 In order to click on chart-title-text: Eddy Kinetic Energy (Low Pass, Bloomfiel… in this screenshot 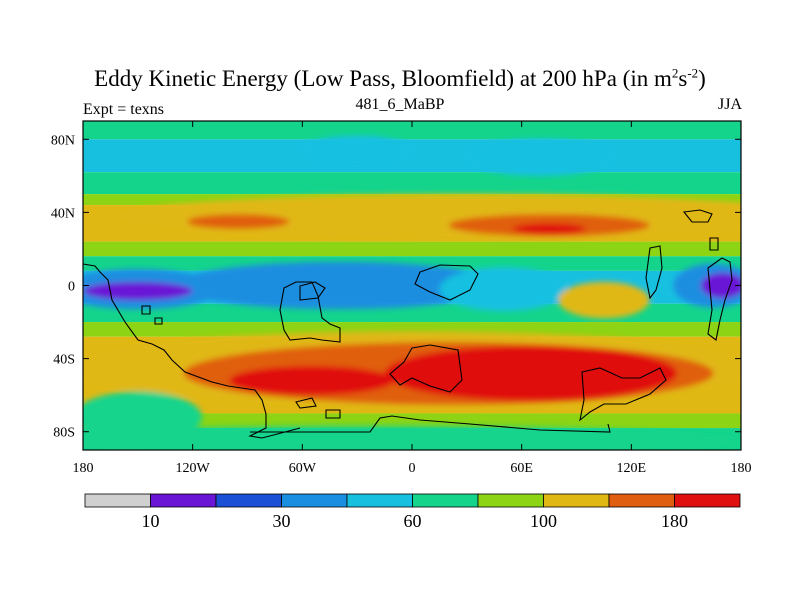, I will do `click(383, 78)`.